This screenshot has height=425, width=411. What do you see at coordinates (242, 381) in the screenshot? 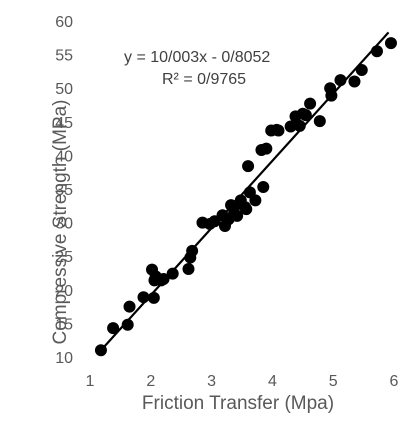
I see `x-tick-labels: 1 2 3 4 5 6` at bounding box center [242, 381].